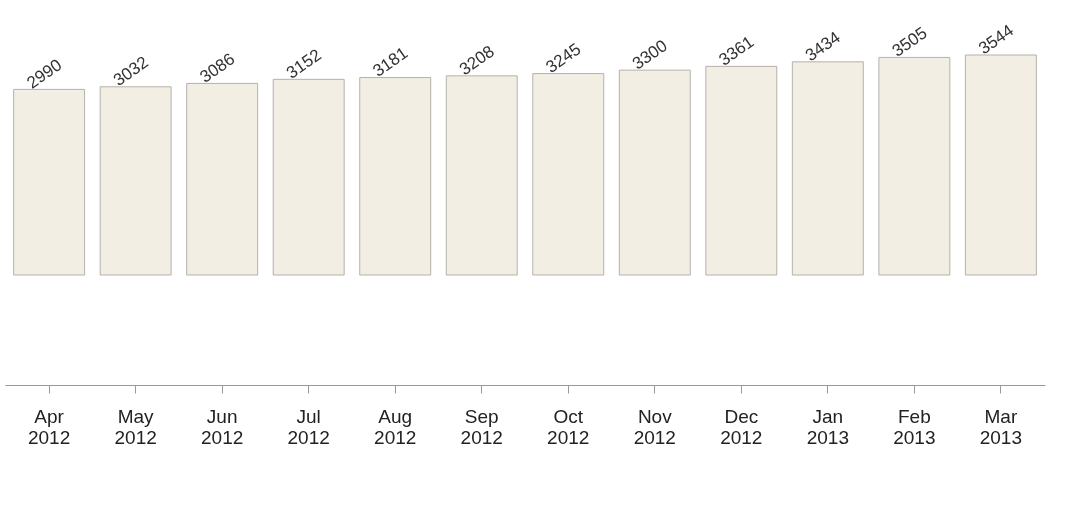 Image resolution: width=1092 pixels, height=520 pixels. What do you see at coordinates (308, 426) in the screenshot?
I see `x-tick-label: Jul 2012` at bounding box center [308, 426].